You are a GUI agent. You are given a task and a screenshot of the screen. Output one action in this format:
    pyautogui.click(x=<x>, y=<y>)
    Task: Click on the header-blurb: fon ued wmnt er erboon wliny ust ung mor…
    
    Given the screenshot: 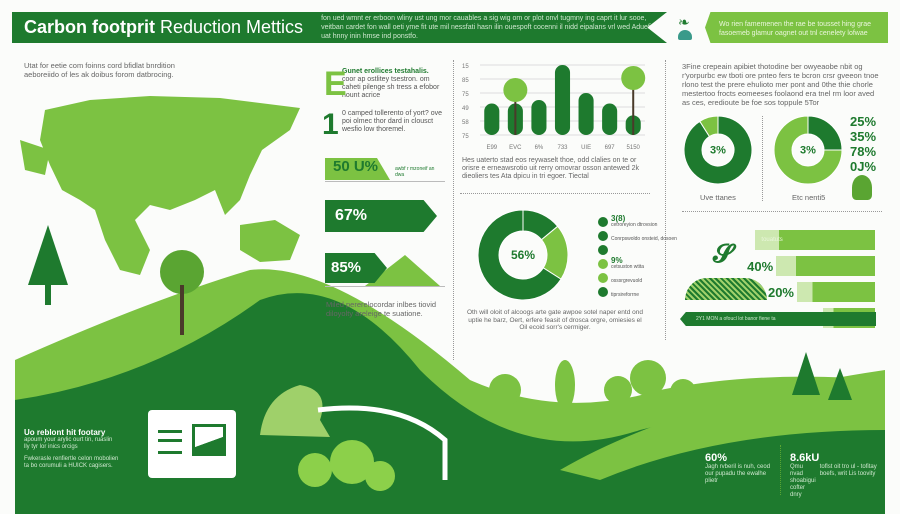 What is the action you would take?
    pyautogui.click(x=486, y=27)
    